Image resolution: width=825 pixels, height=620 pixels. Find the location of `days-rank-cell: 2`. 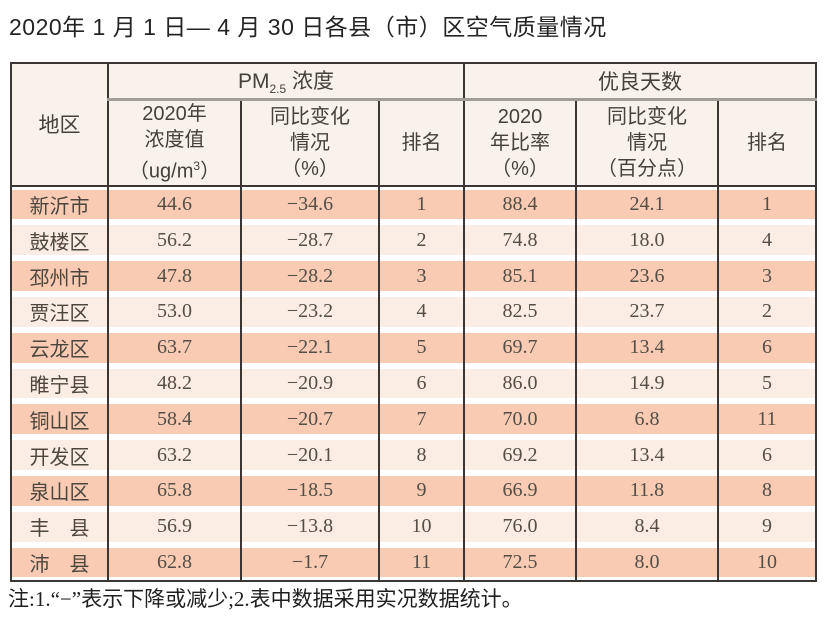

days-rank-cell: 2 is located at coordinates (767, 312).